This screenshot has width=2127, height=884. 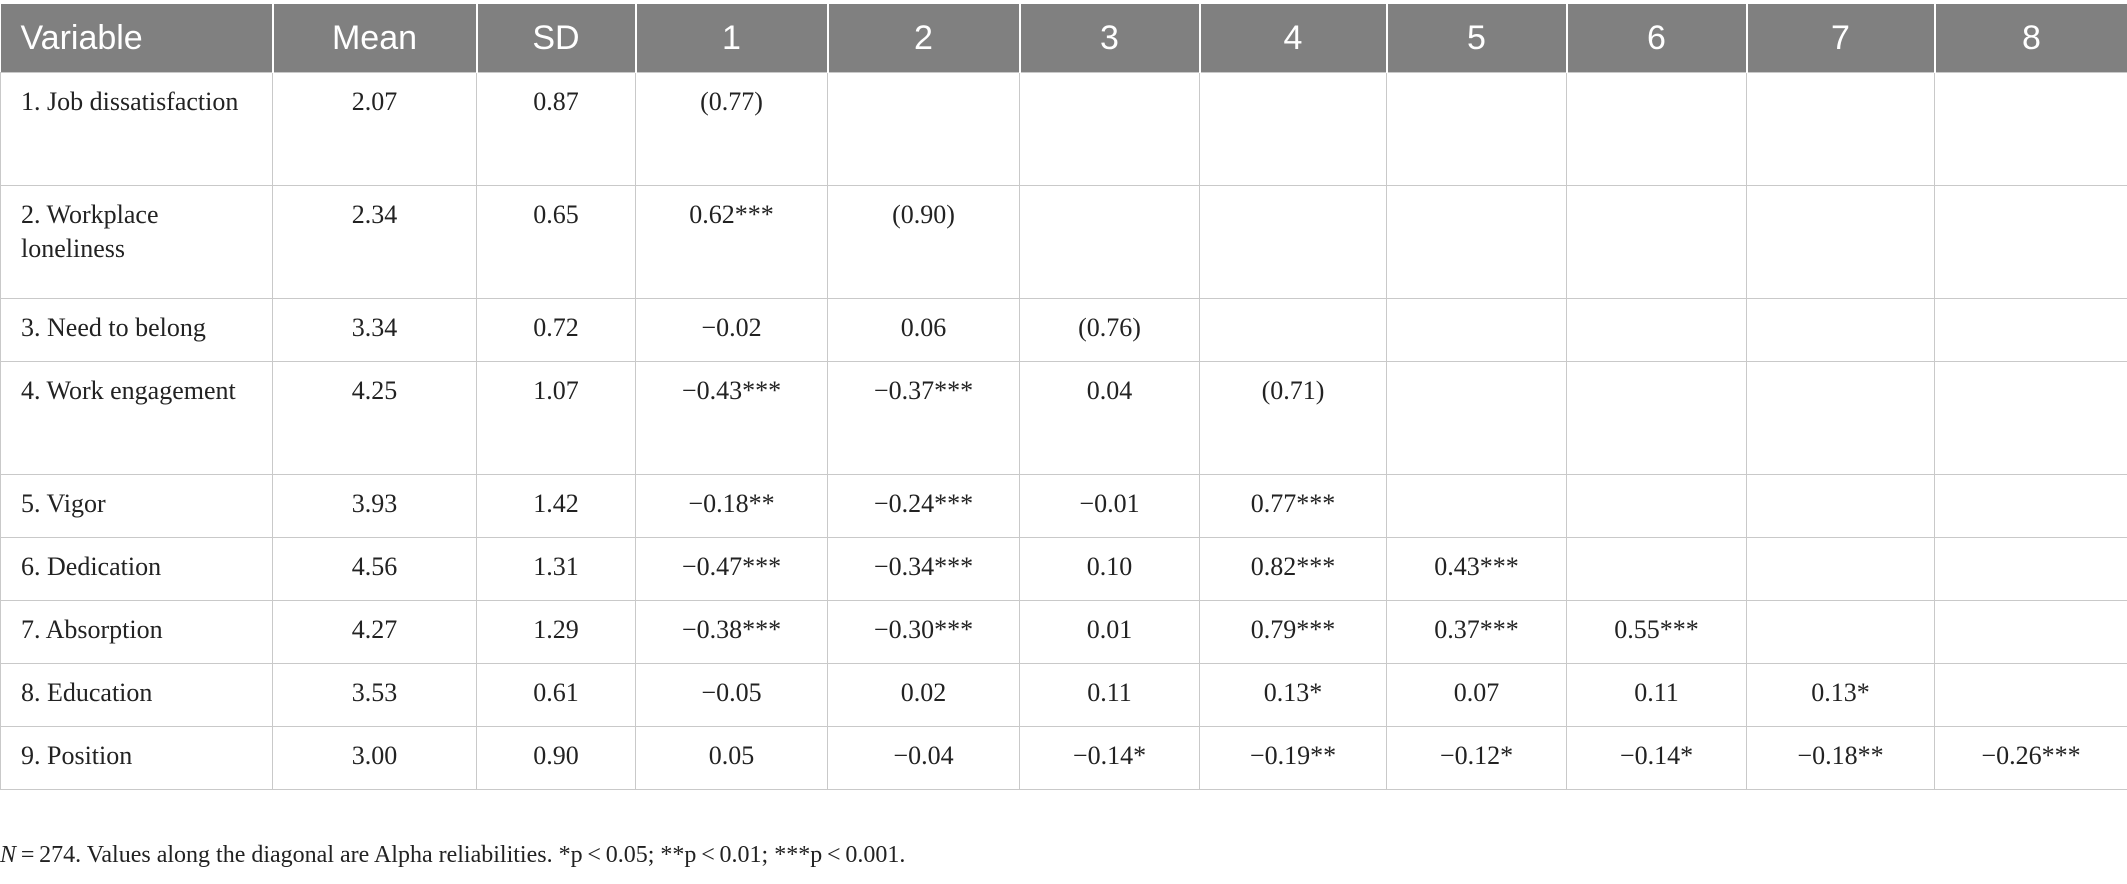 I want to click on table-cell: 0.01, so click(x=1109, y=632).